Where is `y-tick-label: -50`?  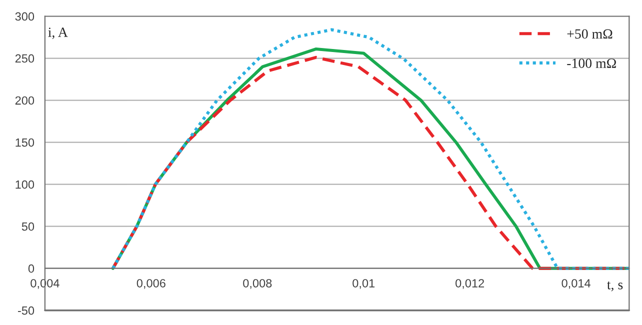
y-tick-label: -50 is located at coordinates (26, 310).